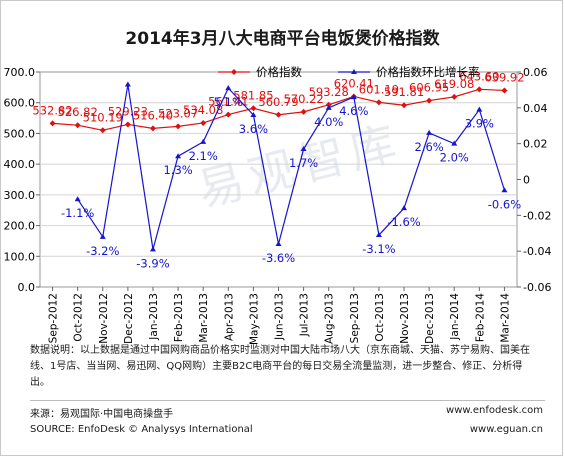  I want to click on price-index-label: 620.41, so click(354, 83).